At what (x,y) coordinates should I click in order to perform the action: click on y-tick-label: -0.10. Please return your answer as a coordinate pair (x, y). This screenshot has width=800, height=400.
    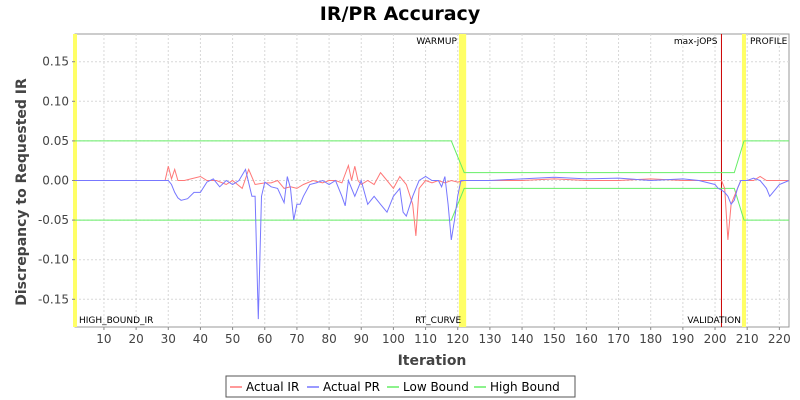
    Looking at the image, I should click on (53, 260).